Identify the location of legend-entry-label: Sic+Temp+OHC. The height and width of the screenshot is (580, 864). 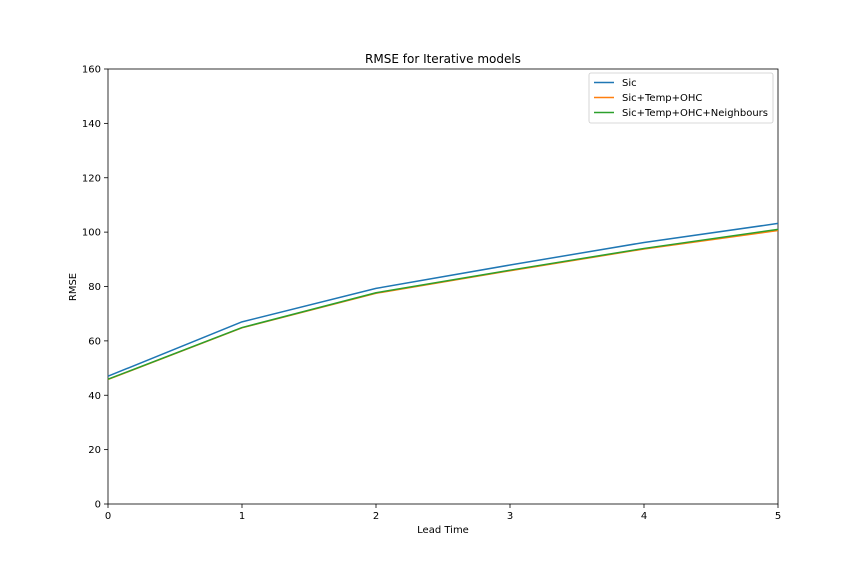
(662, 98).